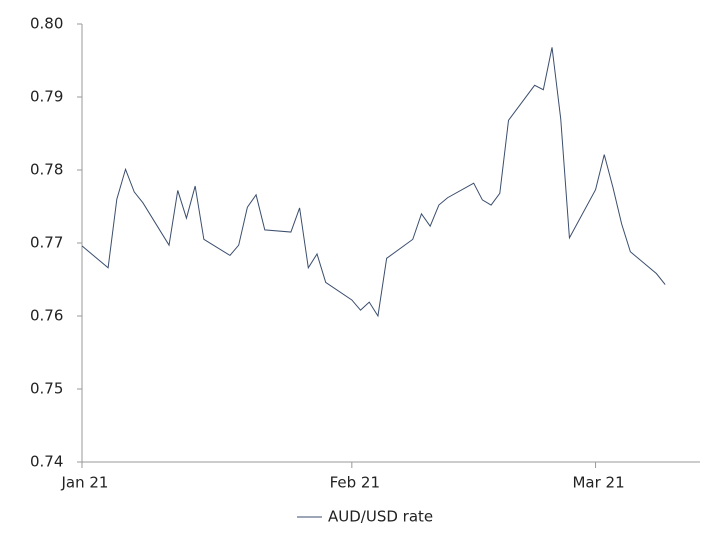  Describe the element at coordinates (46, 316) in the screenshot. I see `y-tick-label: 0.76` at that location.